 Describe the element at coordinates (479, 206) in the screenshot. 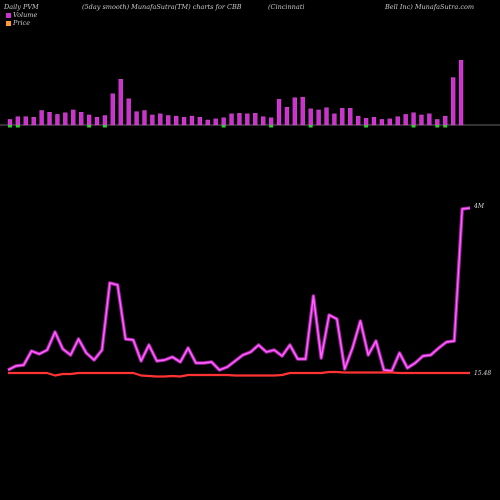

I see `volume-axis-label: 4M` at that location.